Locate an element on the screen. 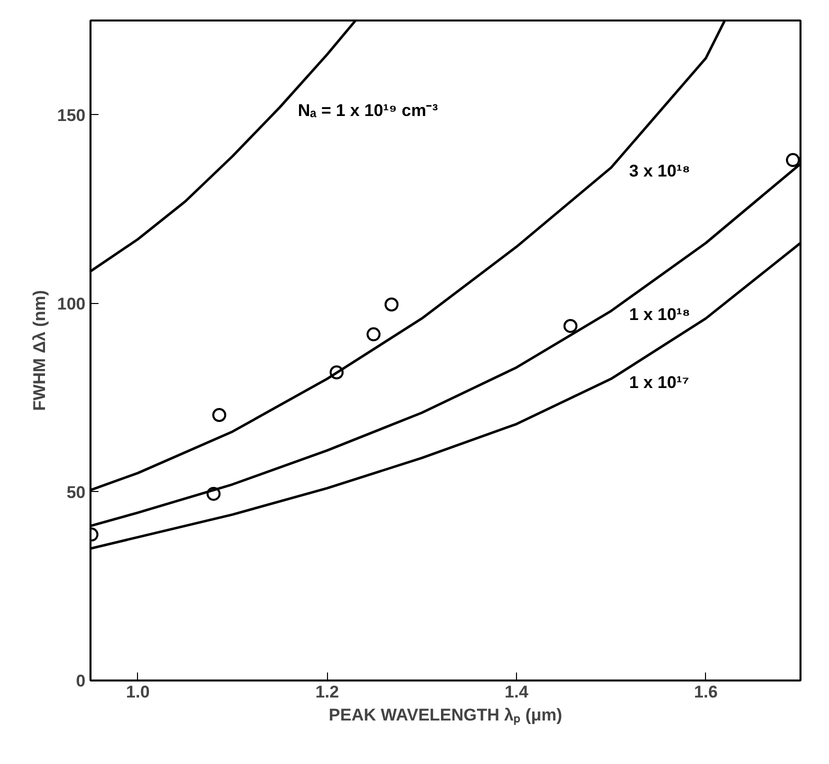 The width and height of the screenshot is (829, 764). y-tick-label: 0 is located at coordinates (81, 681).